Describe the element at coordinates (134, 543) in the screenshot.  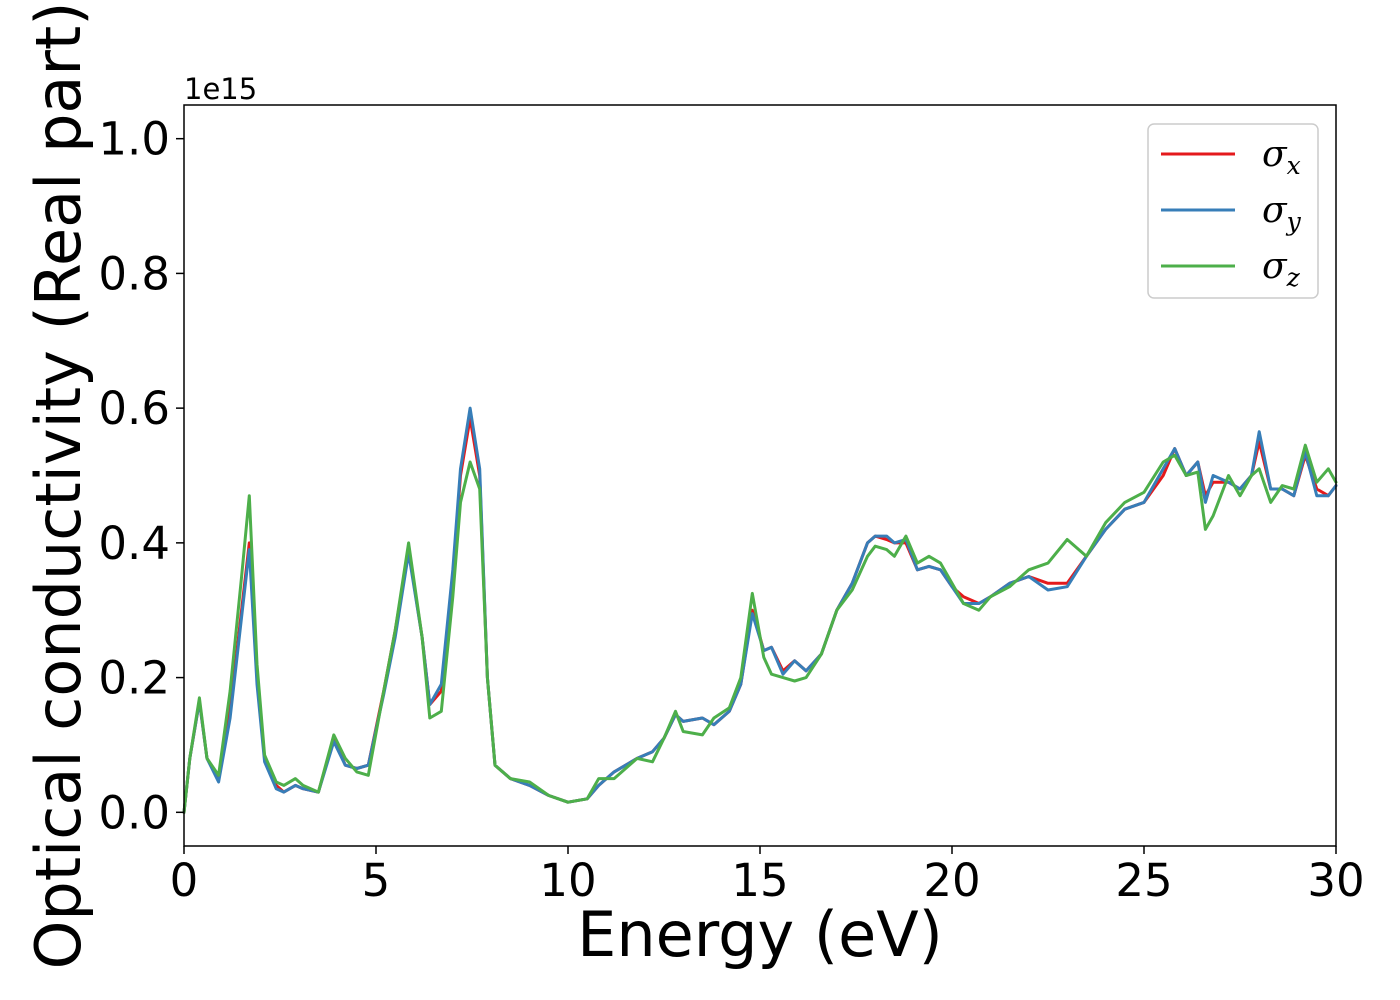
I see `y-tick-label: 0.4` at that location.